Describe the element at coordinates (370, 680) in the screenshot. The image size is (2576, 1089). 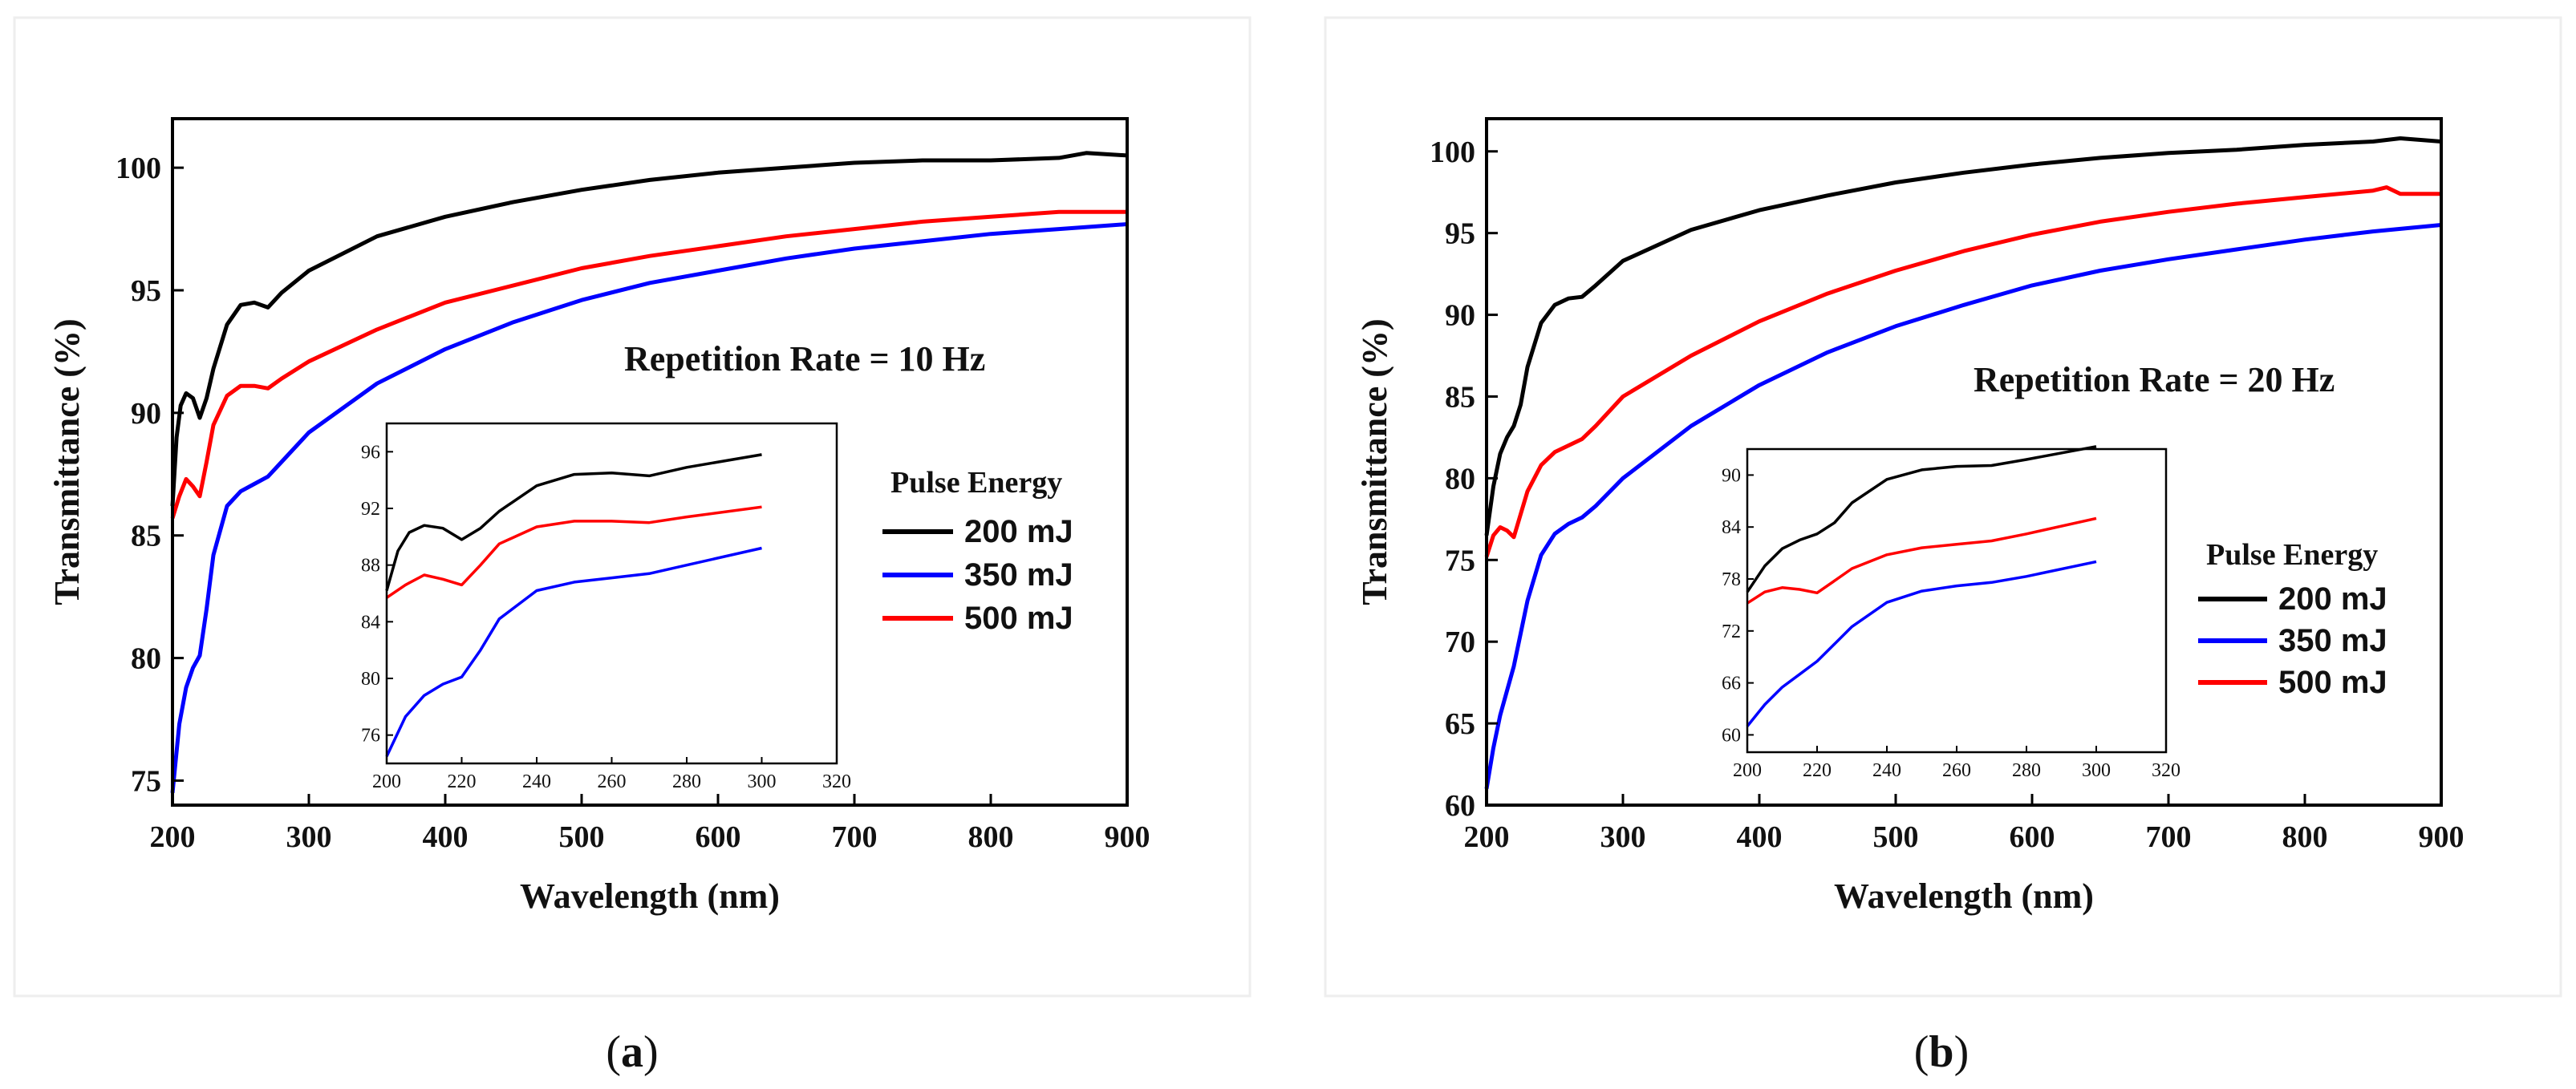
I see `inset-y-tick-label: 80` at that location.